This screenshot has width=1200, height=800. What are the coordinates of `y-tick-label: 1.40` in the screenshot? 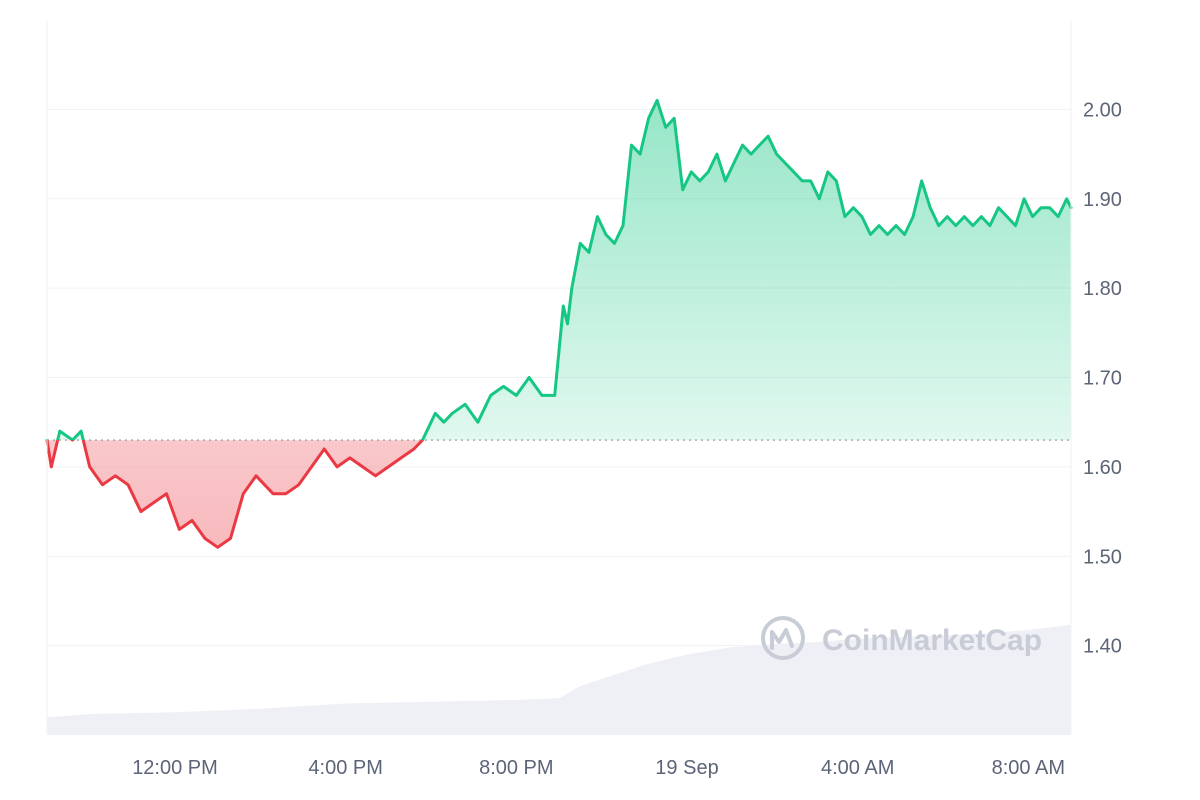 It's located at (1102, 647).